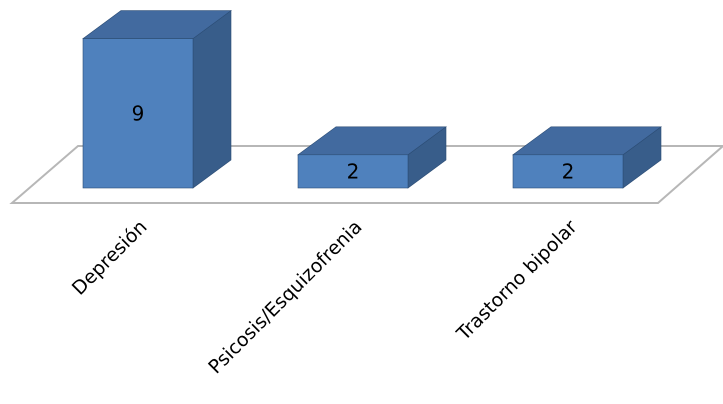  I want to click on category-label: Trastorno bipolar, so click(517, 281).